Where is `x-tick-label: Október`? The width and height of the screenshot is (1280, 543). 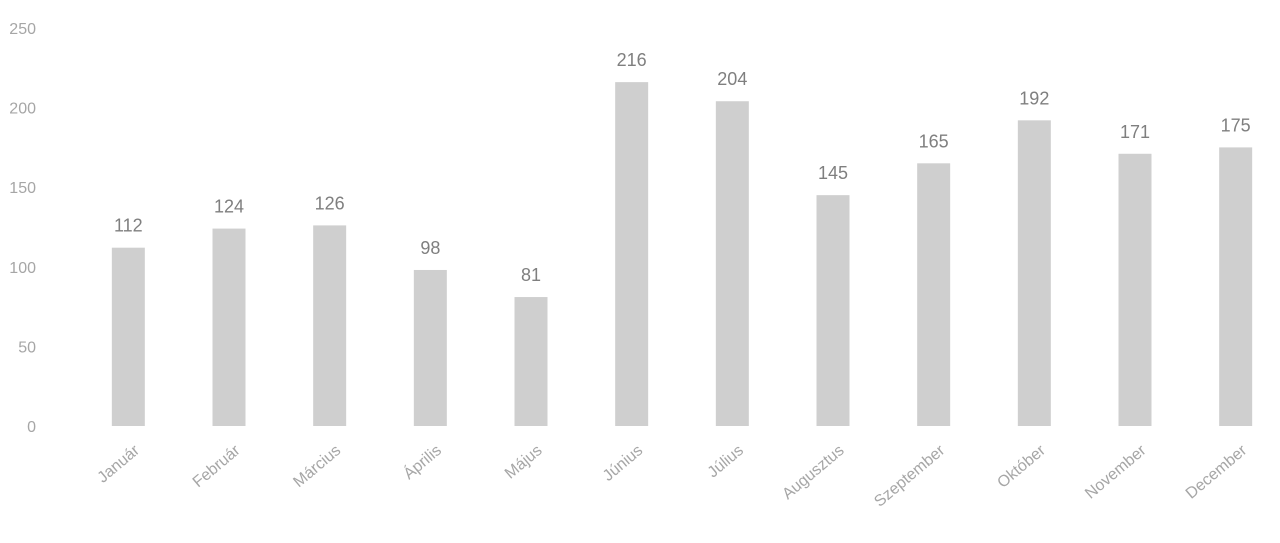
x-tick-label: Október is located at coordinates (1021, 467).